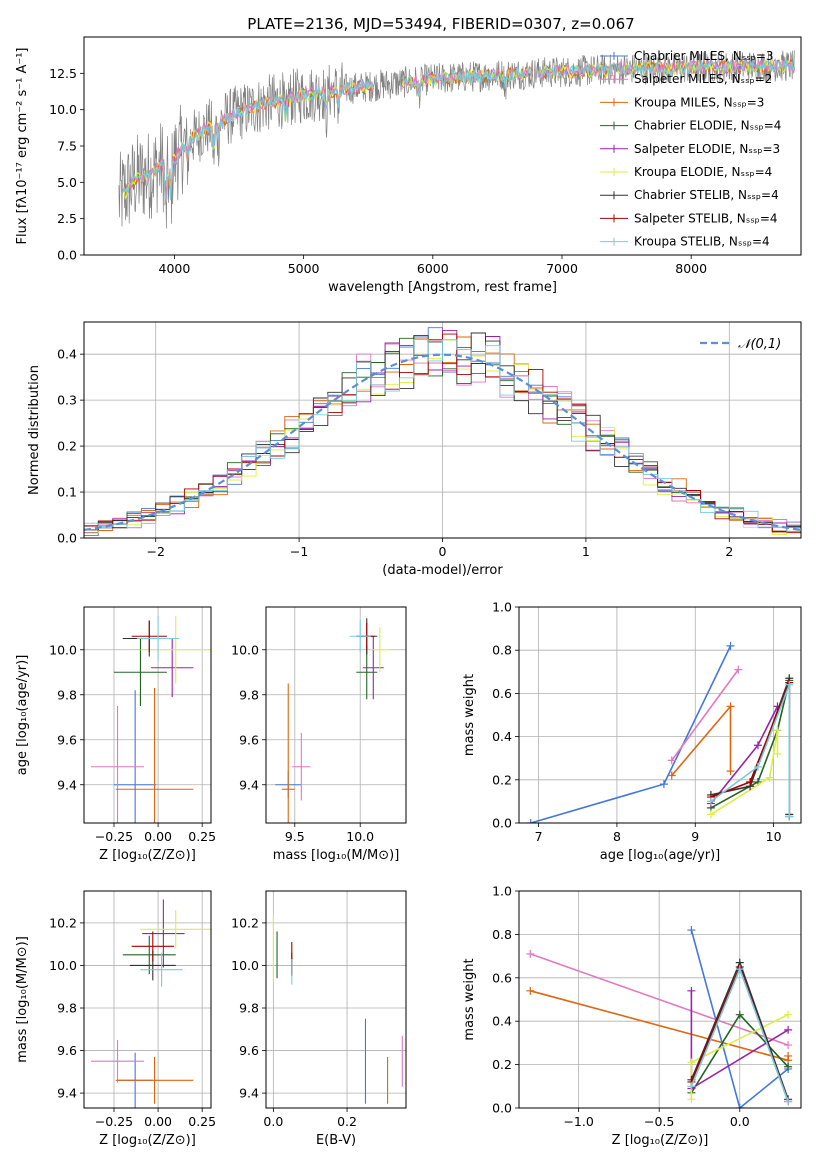  I want to click on y-tick-label: 9.8, so click(67, 1008).